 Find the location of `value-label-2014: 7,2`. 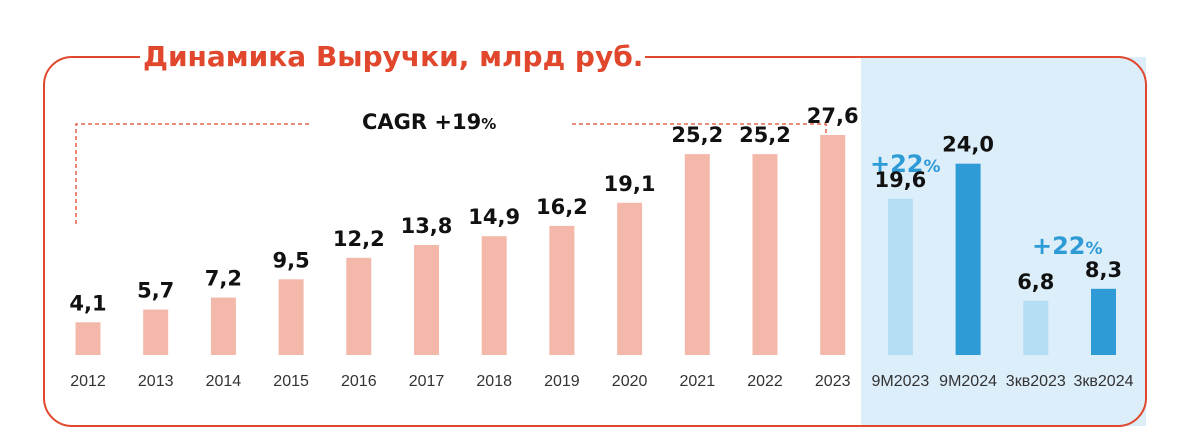

value-label-2014: 7,2 is located at coordinates (223, 279).